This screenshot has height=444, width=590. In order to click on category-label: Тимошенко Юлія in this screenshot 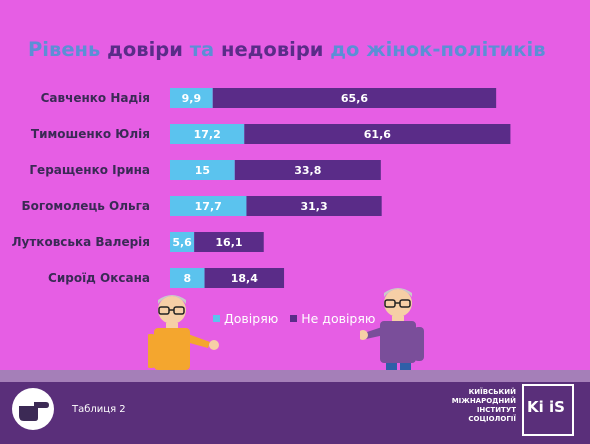, I will do `click(90, 134)`.